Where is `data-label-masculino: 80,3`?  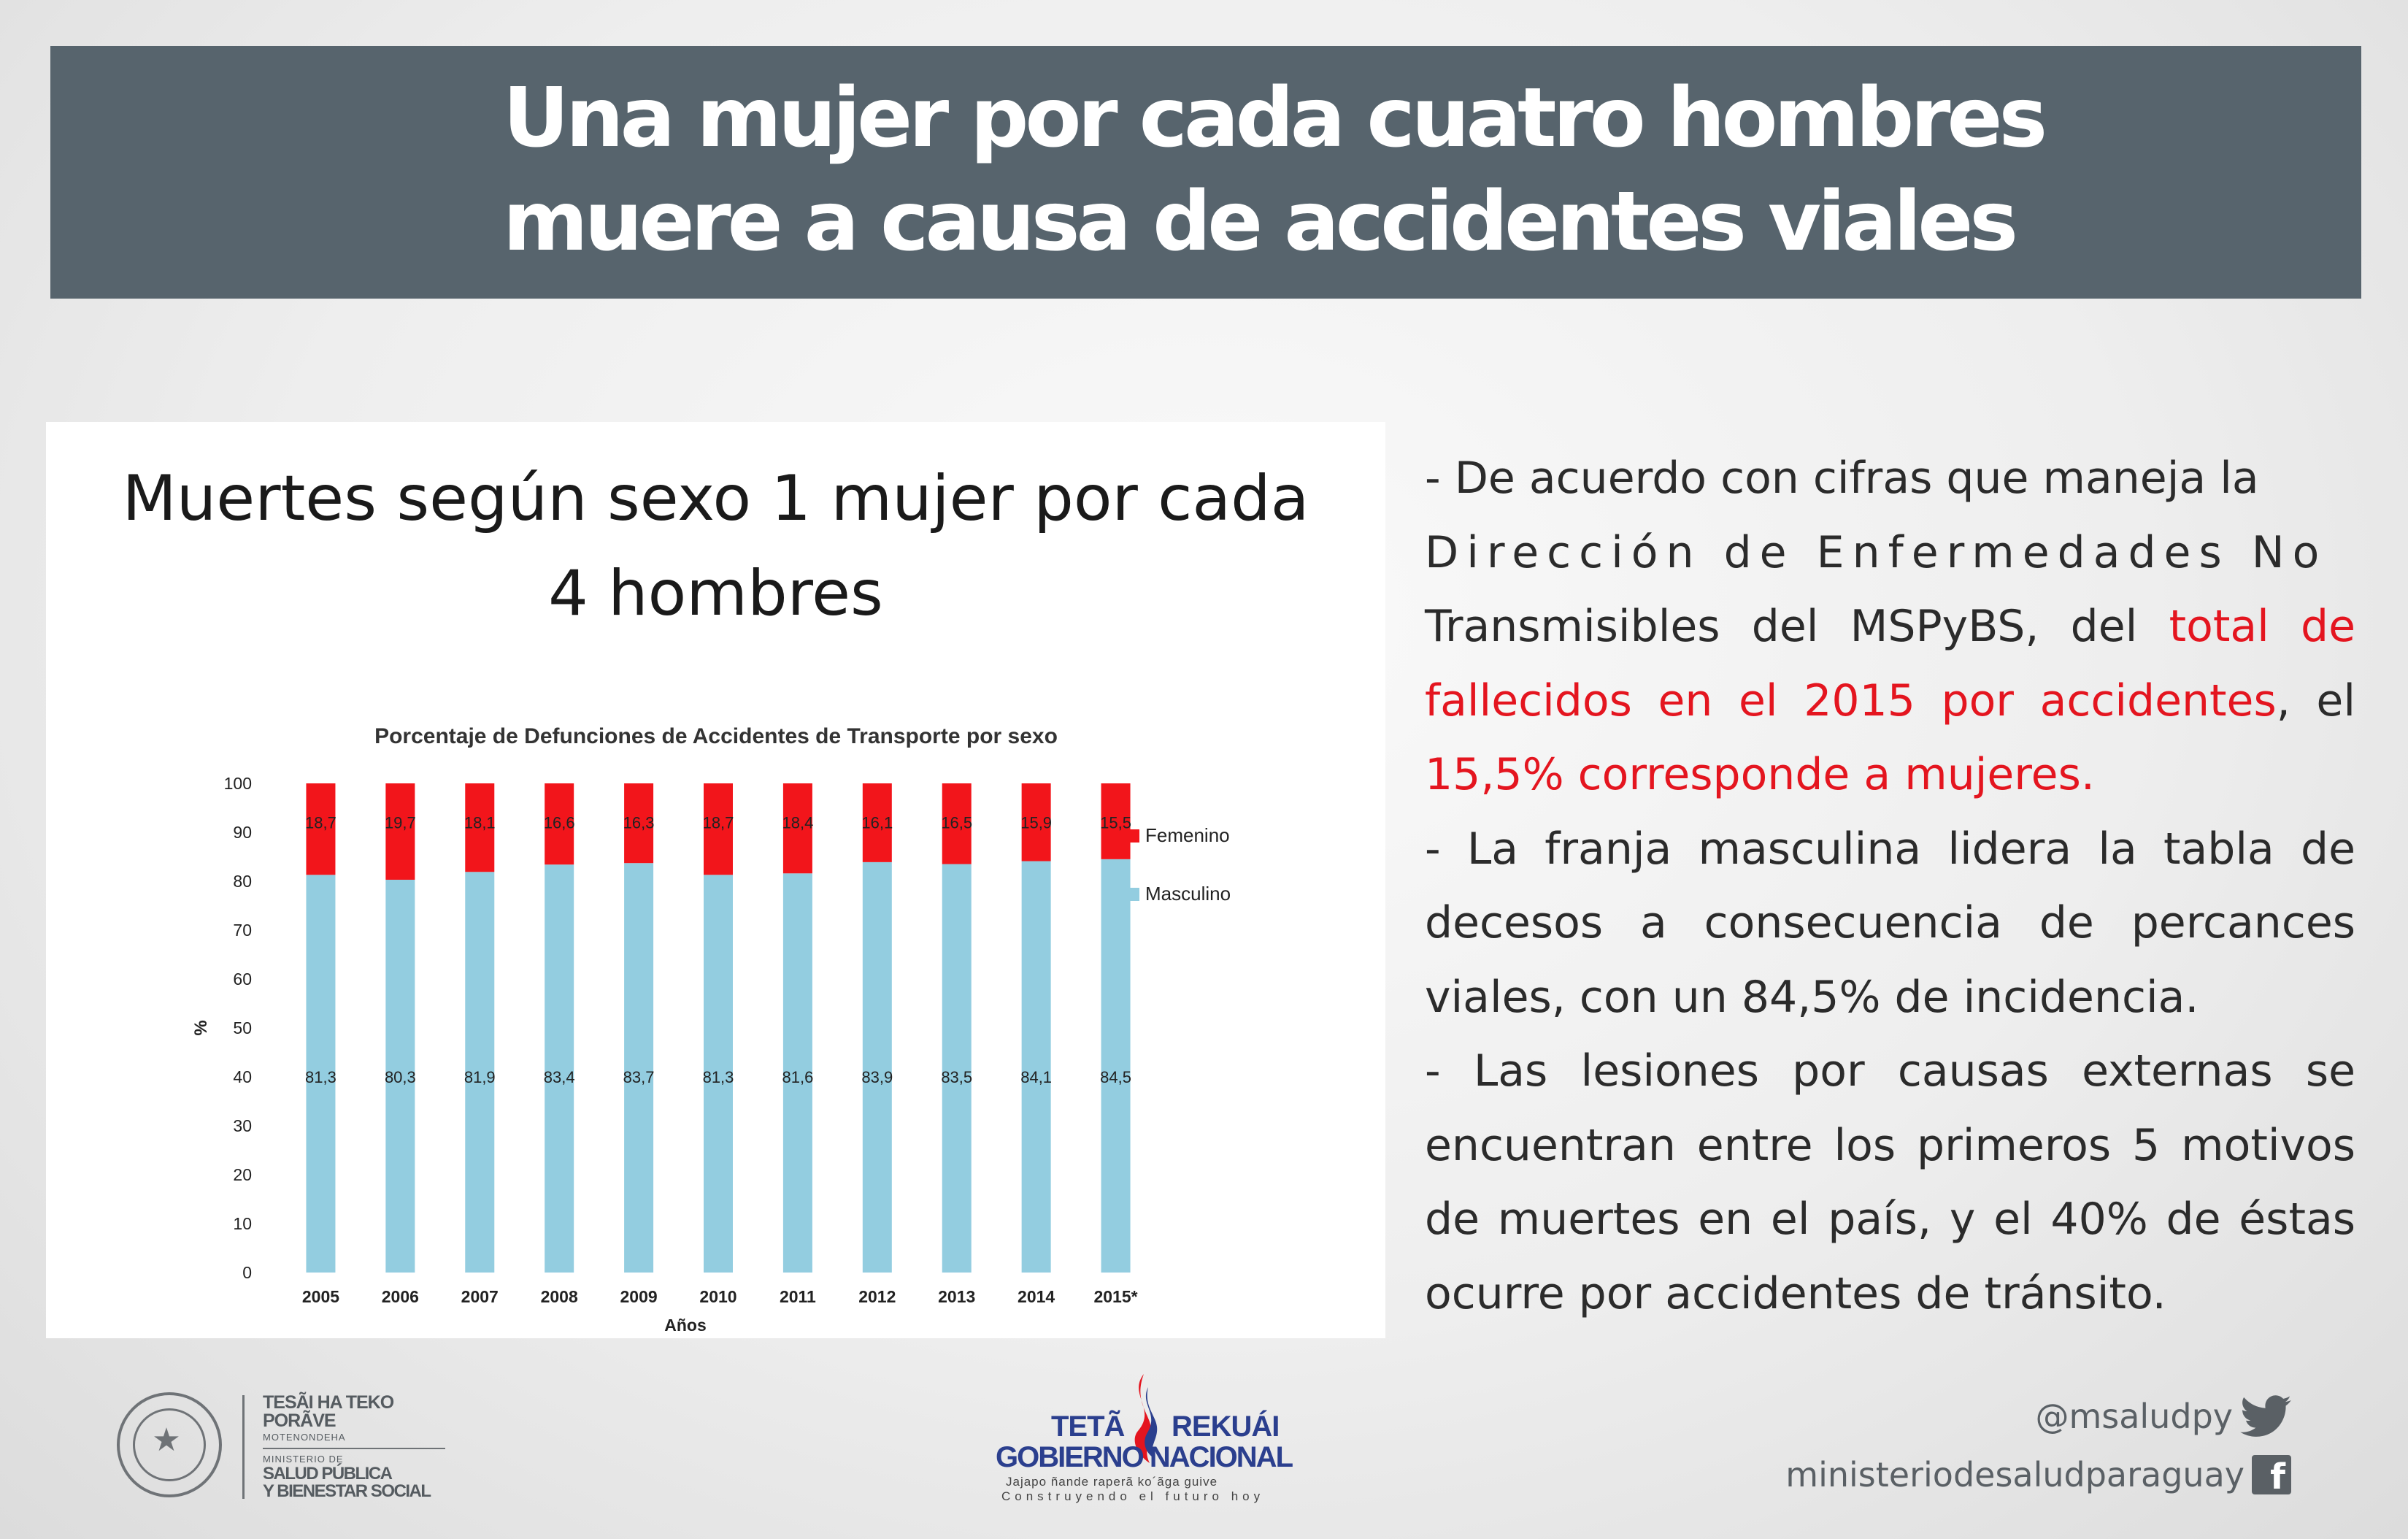
data-label-masculino: 80,3 is located at coordinates (400, 1077).